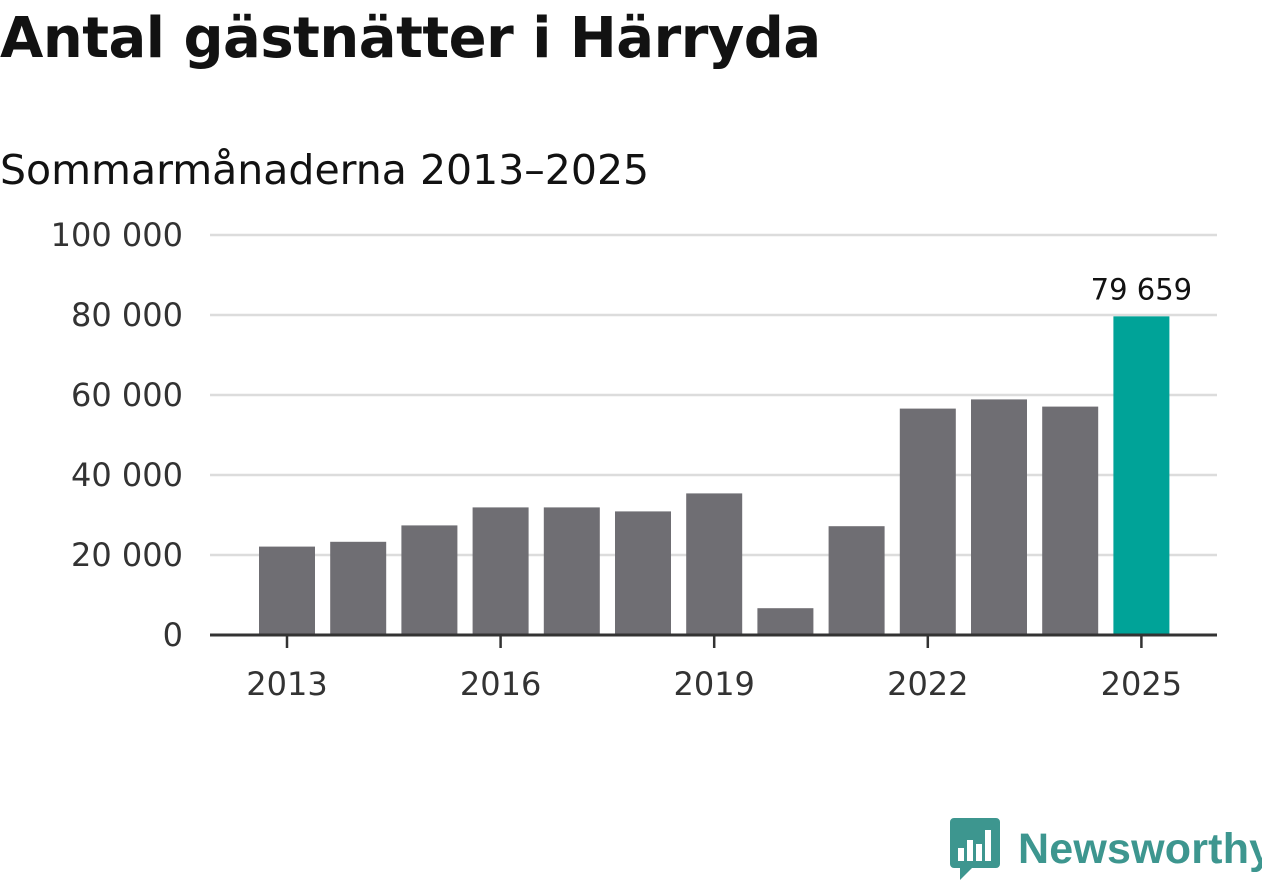 This screenshot has width=1262, height=880. I want to click on bar-2023, so click(999, 517).